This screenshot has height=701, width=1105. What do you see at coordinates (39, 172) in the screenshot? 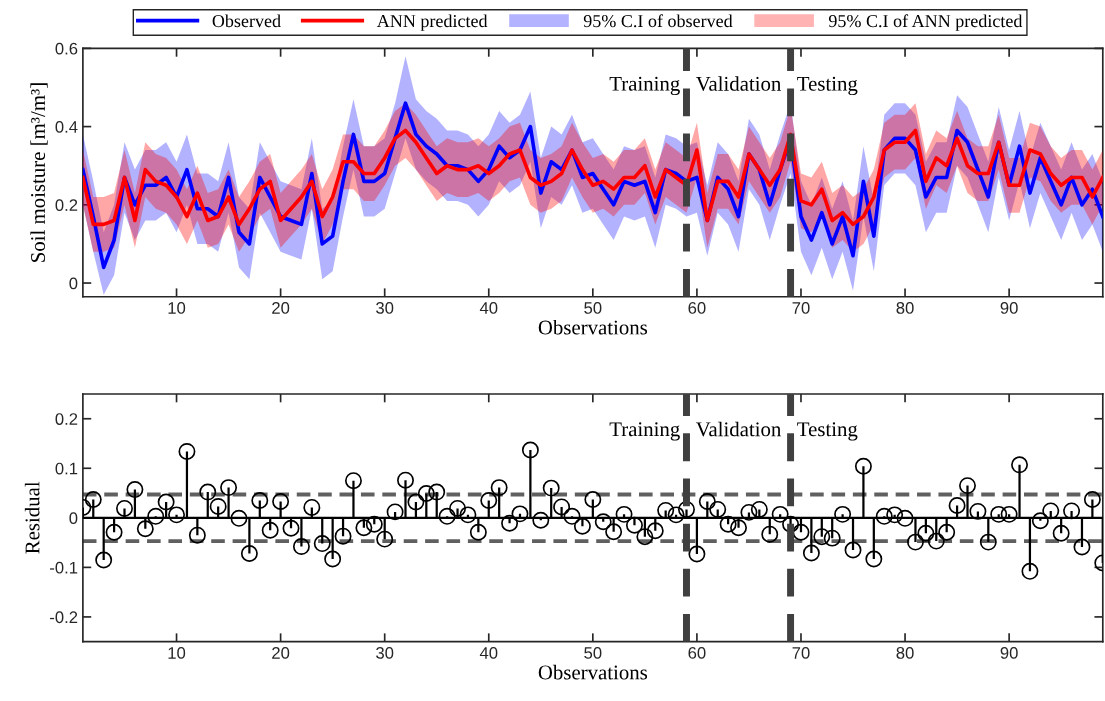
I see `y-axis-title: Soil moisture [m³/m³]` at bounding box center [39, 172].